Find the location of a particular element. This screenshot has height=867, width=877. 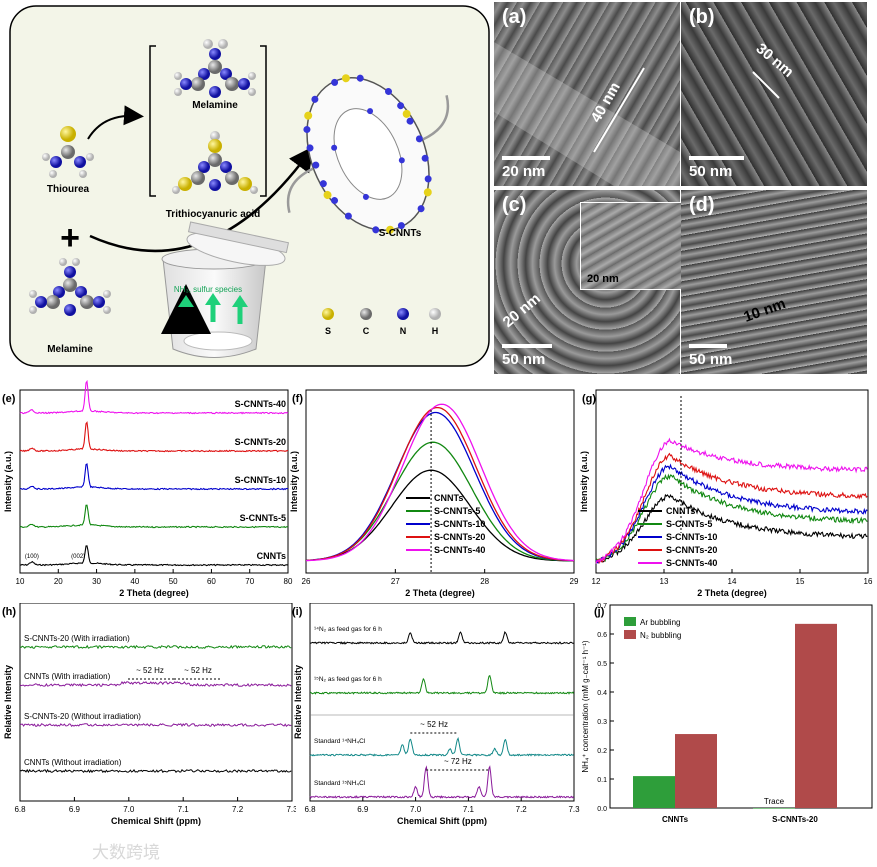

annotation-label: ~ 72 Hz is located at coordinates (458, 761).